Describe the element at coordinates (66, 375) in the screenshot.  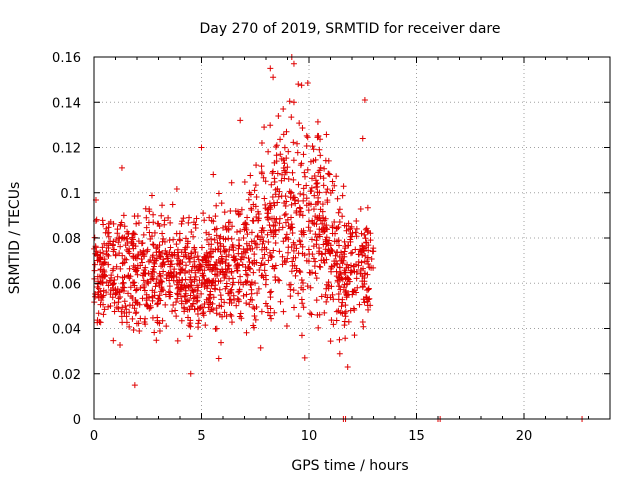
I see `y-tick-label: 0.02` at that location.